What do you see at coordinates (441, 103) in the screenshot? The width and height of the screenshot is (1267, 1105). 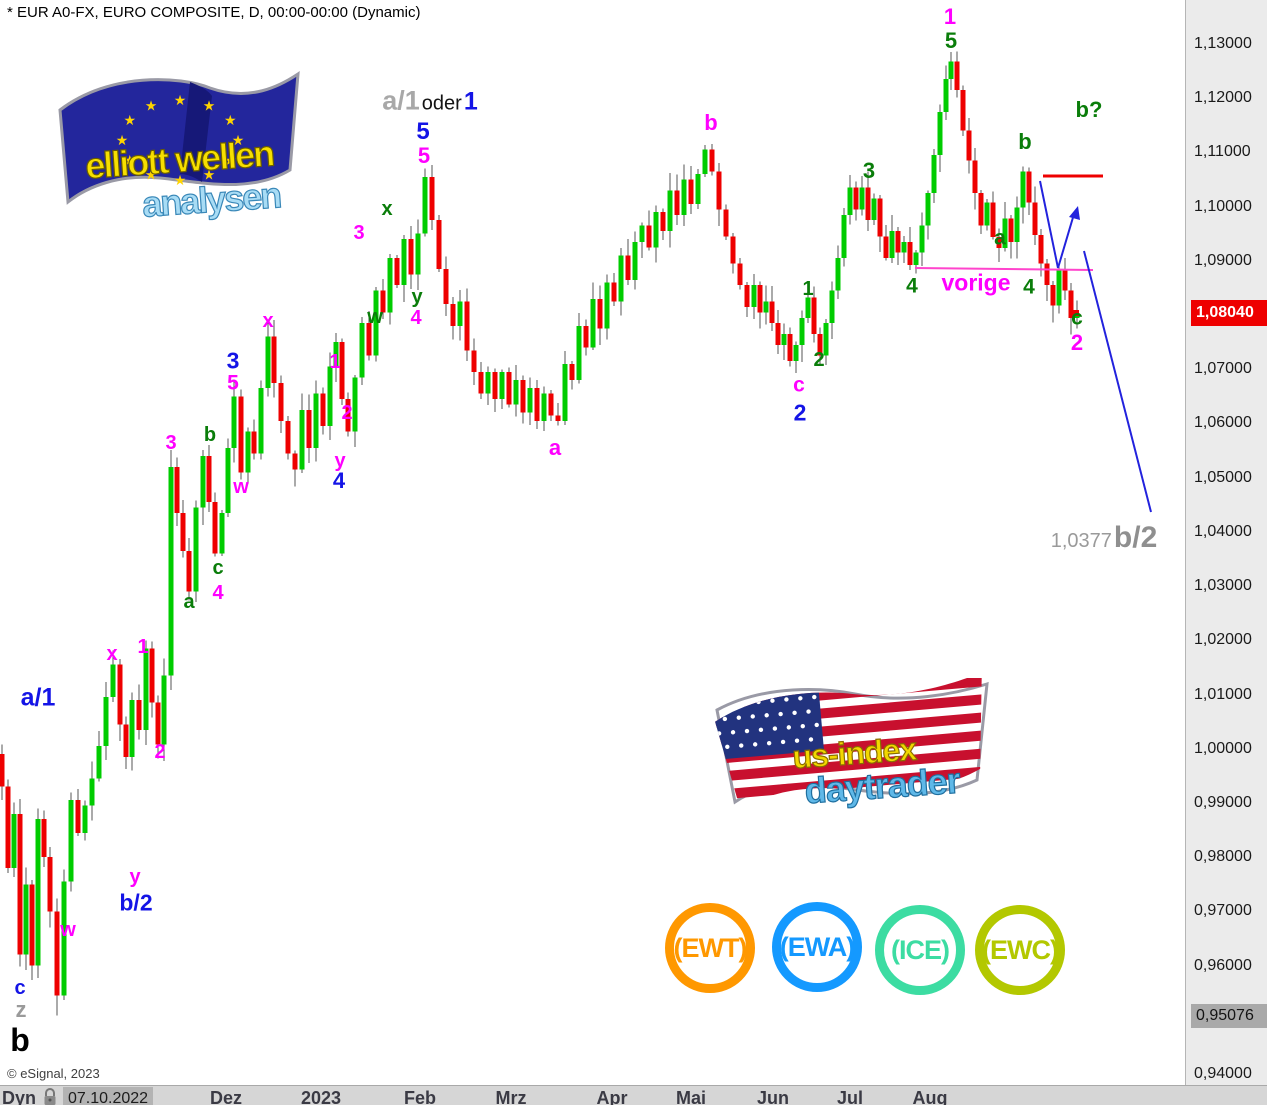 I see `wave-label-text: oder` at bounding box center [441, 103].